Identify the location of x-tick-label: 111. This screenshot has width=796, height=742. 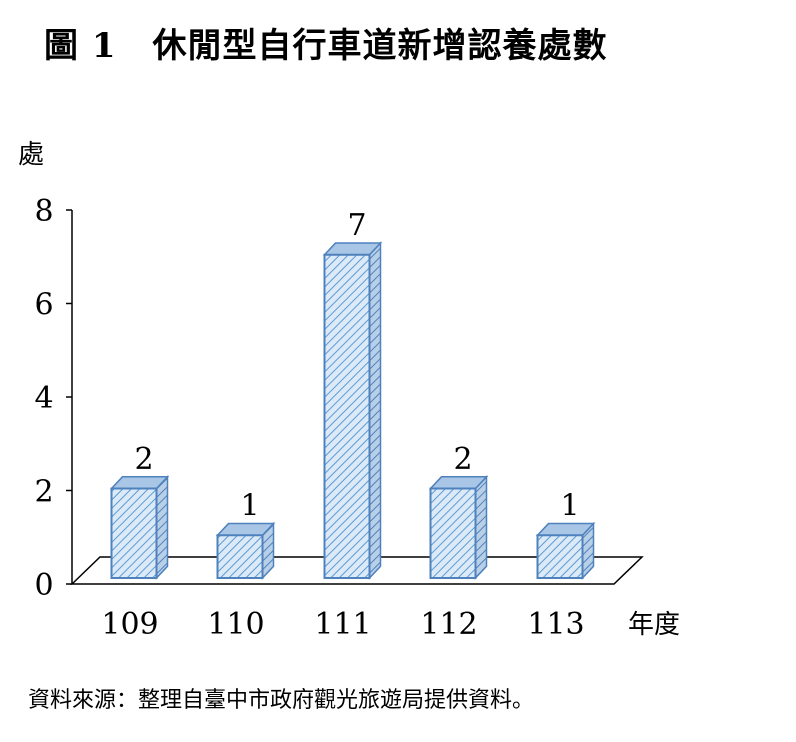
(342, 624).